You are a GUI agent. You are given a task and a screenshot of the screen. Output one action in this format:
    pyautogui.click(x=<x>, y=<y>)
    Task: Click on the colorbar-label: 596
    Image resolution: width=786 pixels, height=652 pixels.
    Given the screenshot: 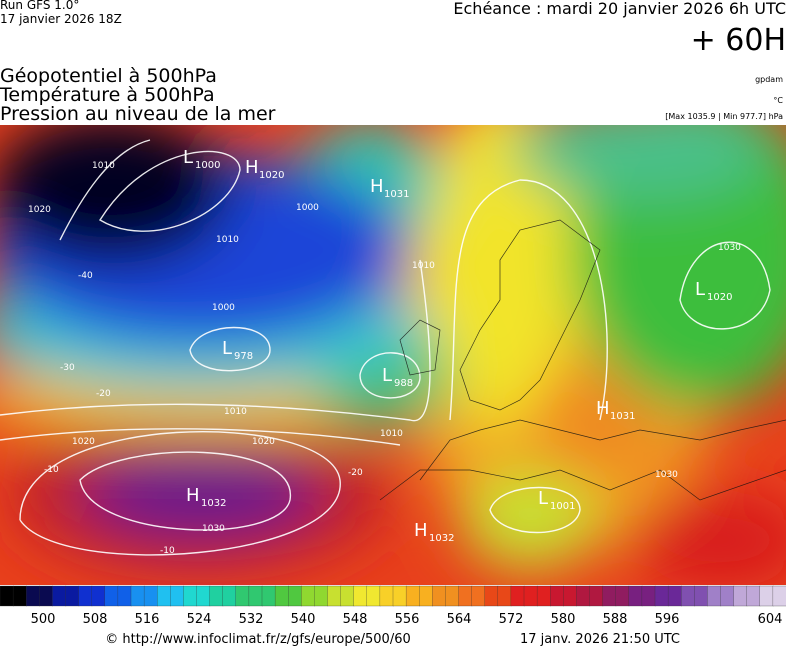 What is the action you would take?
    pyautogui.click(x=667, y=619)
    